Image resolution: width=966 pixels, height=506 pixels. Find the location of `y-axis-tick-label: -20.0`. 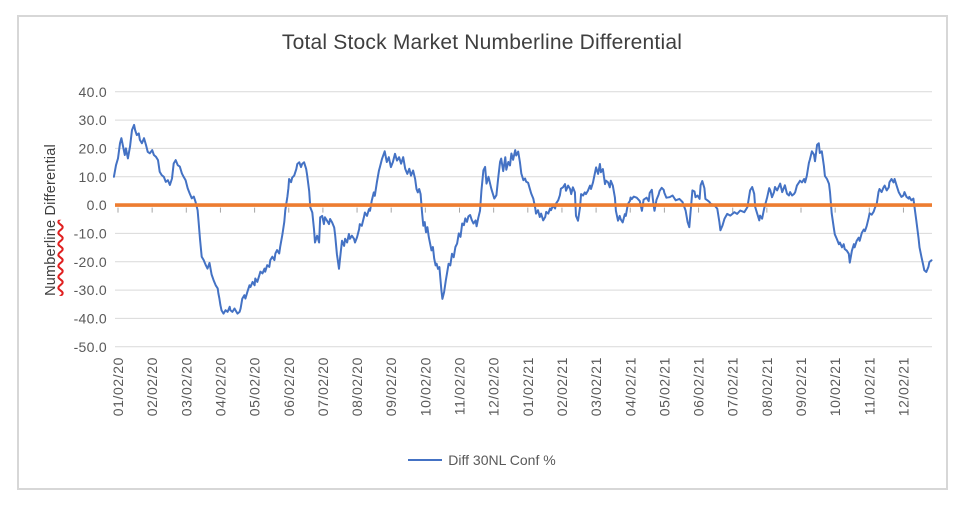

y-axis-tick-label: -20.0 is located at coordinates (90, 262).